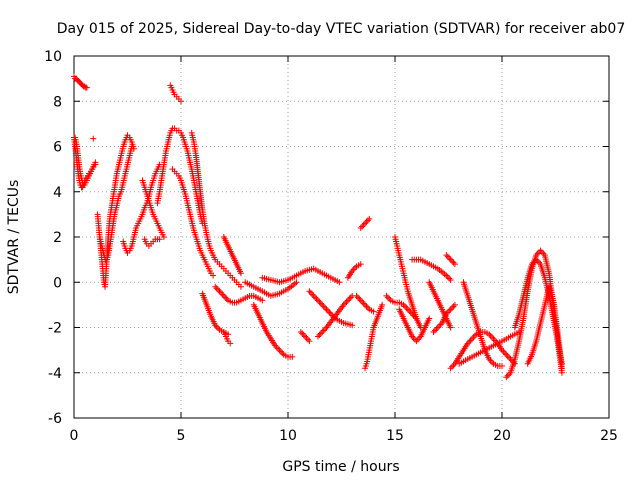 The height and width of the screenshot is (480, 640). I want to click on x-tick-label: 5, so click(181, 436).